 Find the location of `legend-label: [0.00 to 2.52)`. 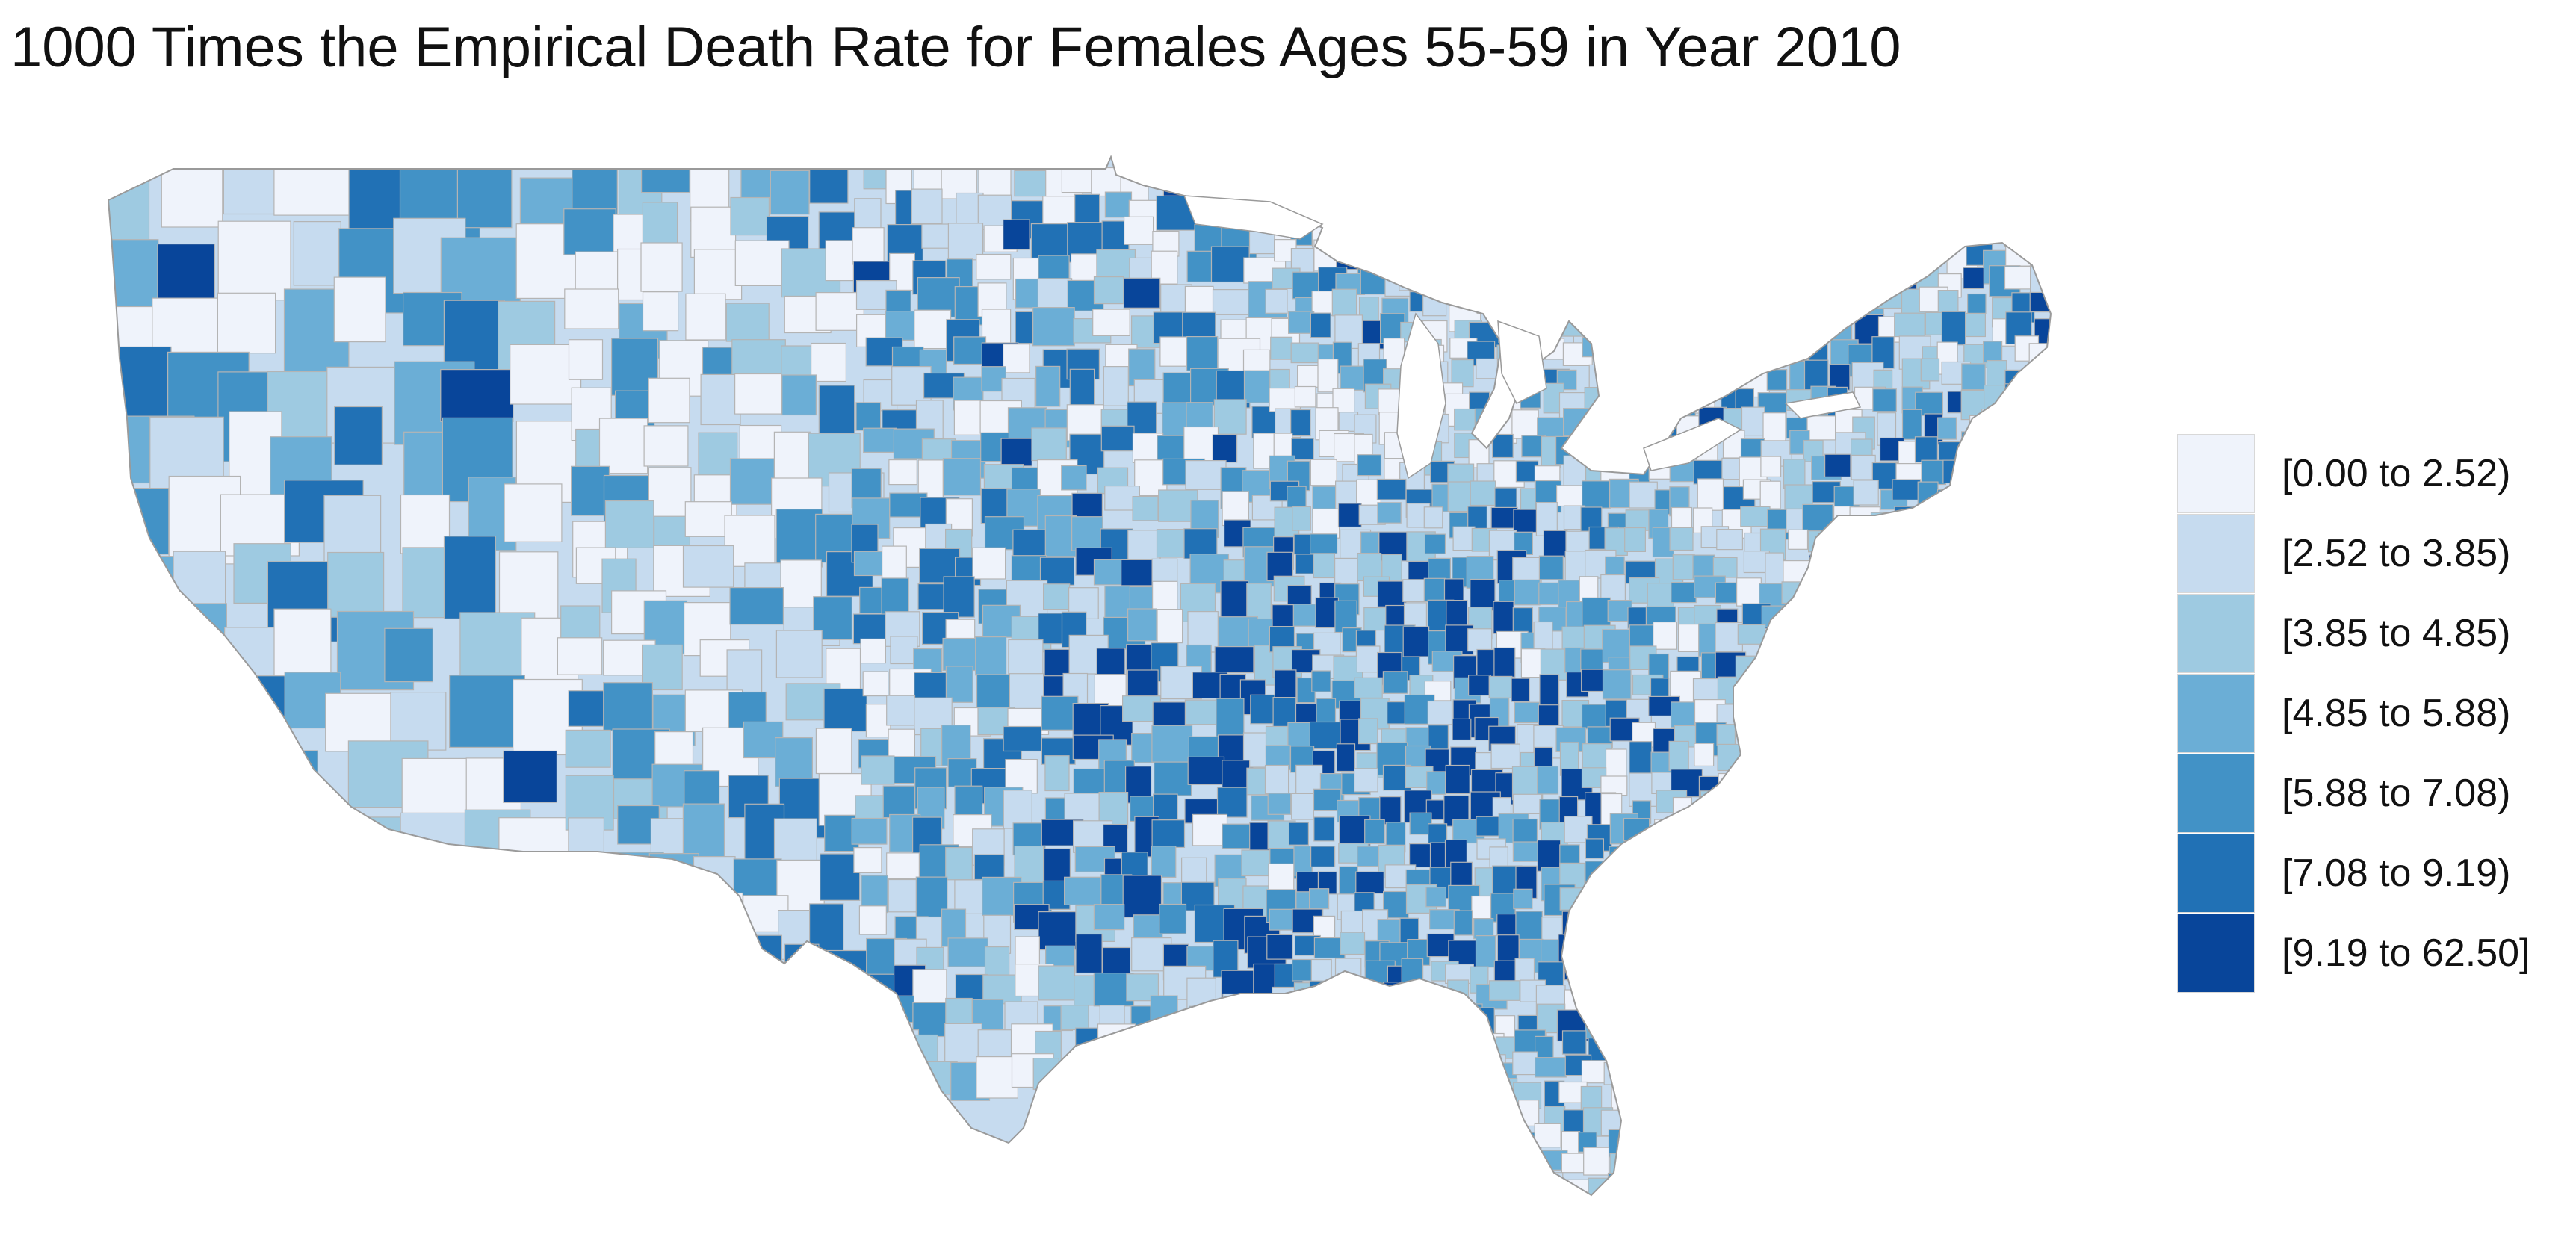

legend-label: [0.00 to 2.52) is located at coordinates (2396, 473).